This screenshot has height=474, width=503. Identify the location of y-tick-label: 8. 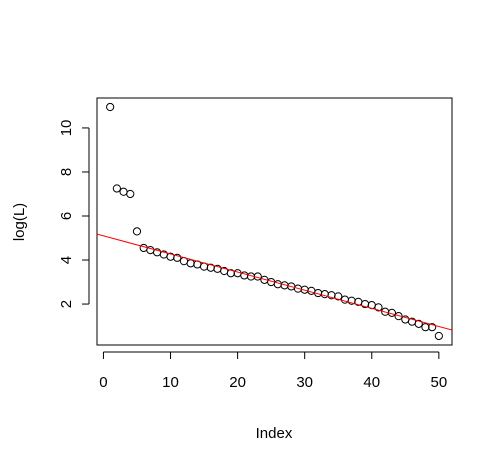
(66, 172).